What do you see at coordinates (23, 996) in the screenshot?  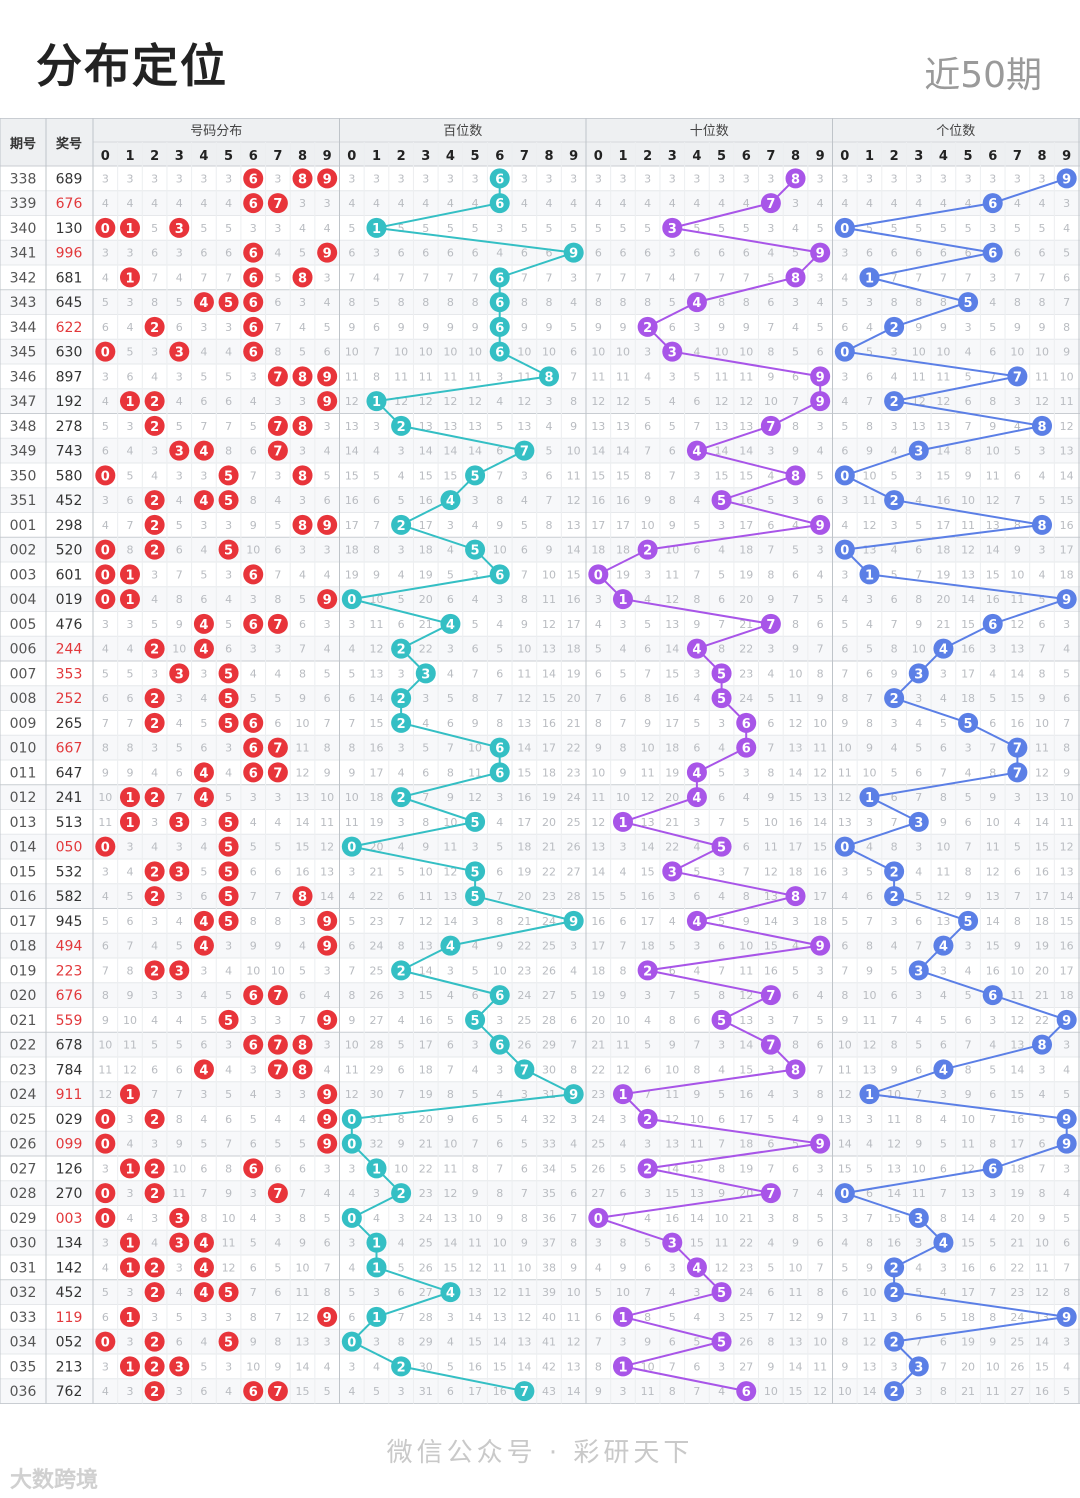 I see `issue-number: 020` at bounding box center [23, 996].